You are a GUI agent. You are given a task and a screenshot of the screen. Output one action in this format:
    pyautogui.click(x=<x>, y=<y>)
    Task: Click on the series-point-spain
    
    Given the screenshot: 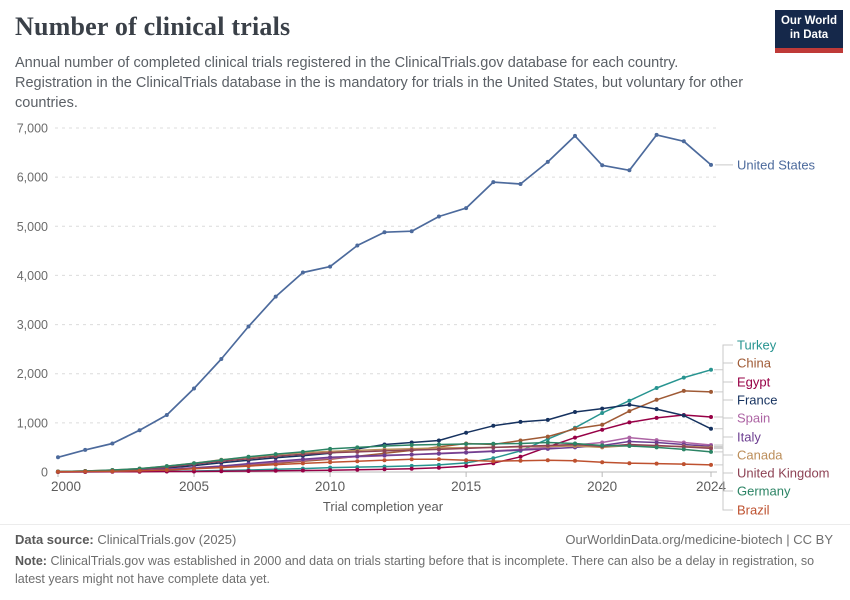 What is the action you would take?
    pyautogui.click(x=602, y=442)
    